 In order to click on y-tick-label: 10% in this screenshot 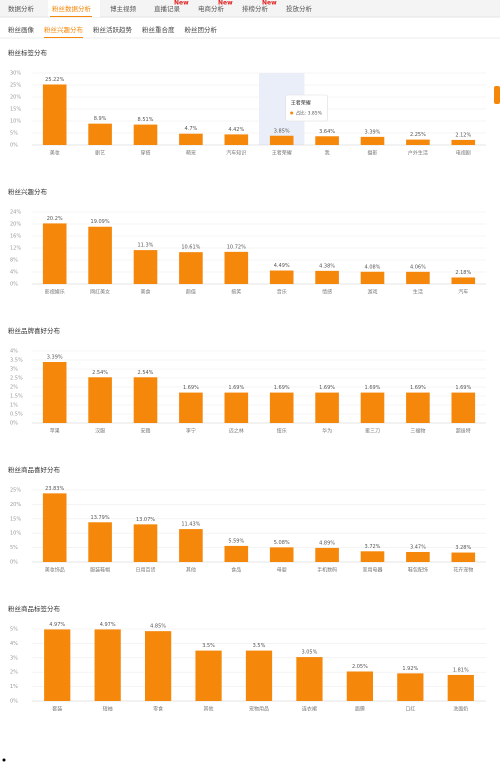, I will do `click(15, 534)`.